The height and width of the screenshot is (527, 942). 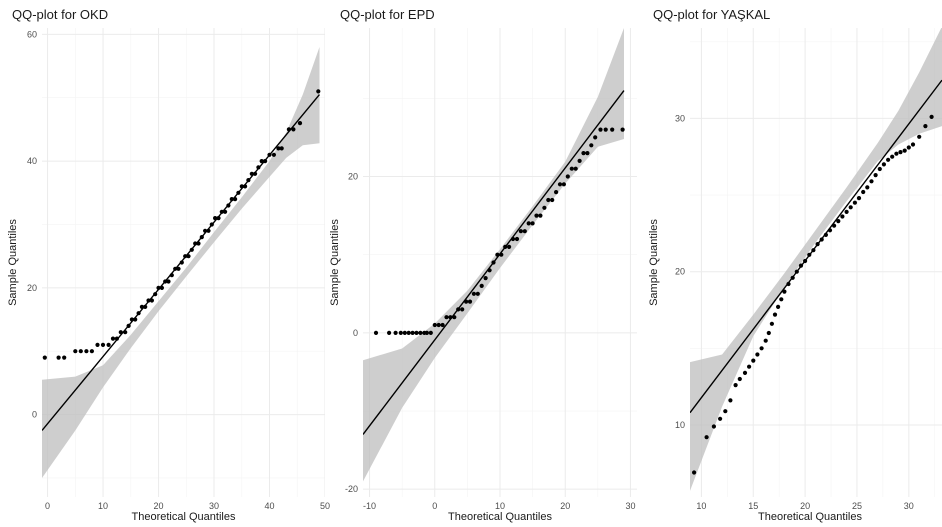 I want to click on x-tick-label: 20, so click(x=805, y=506).